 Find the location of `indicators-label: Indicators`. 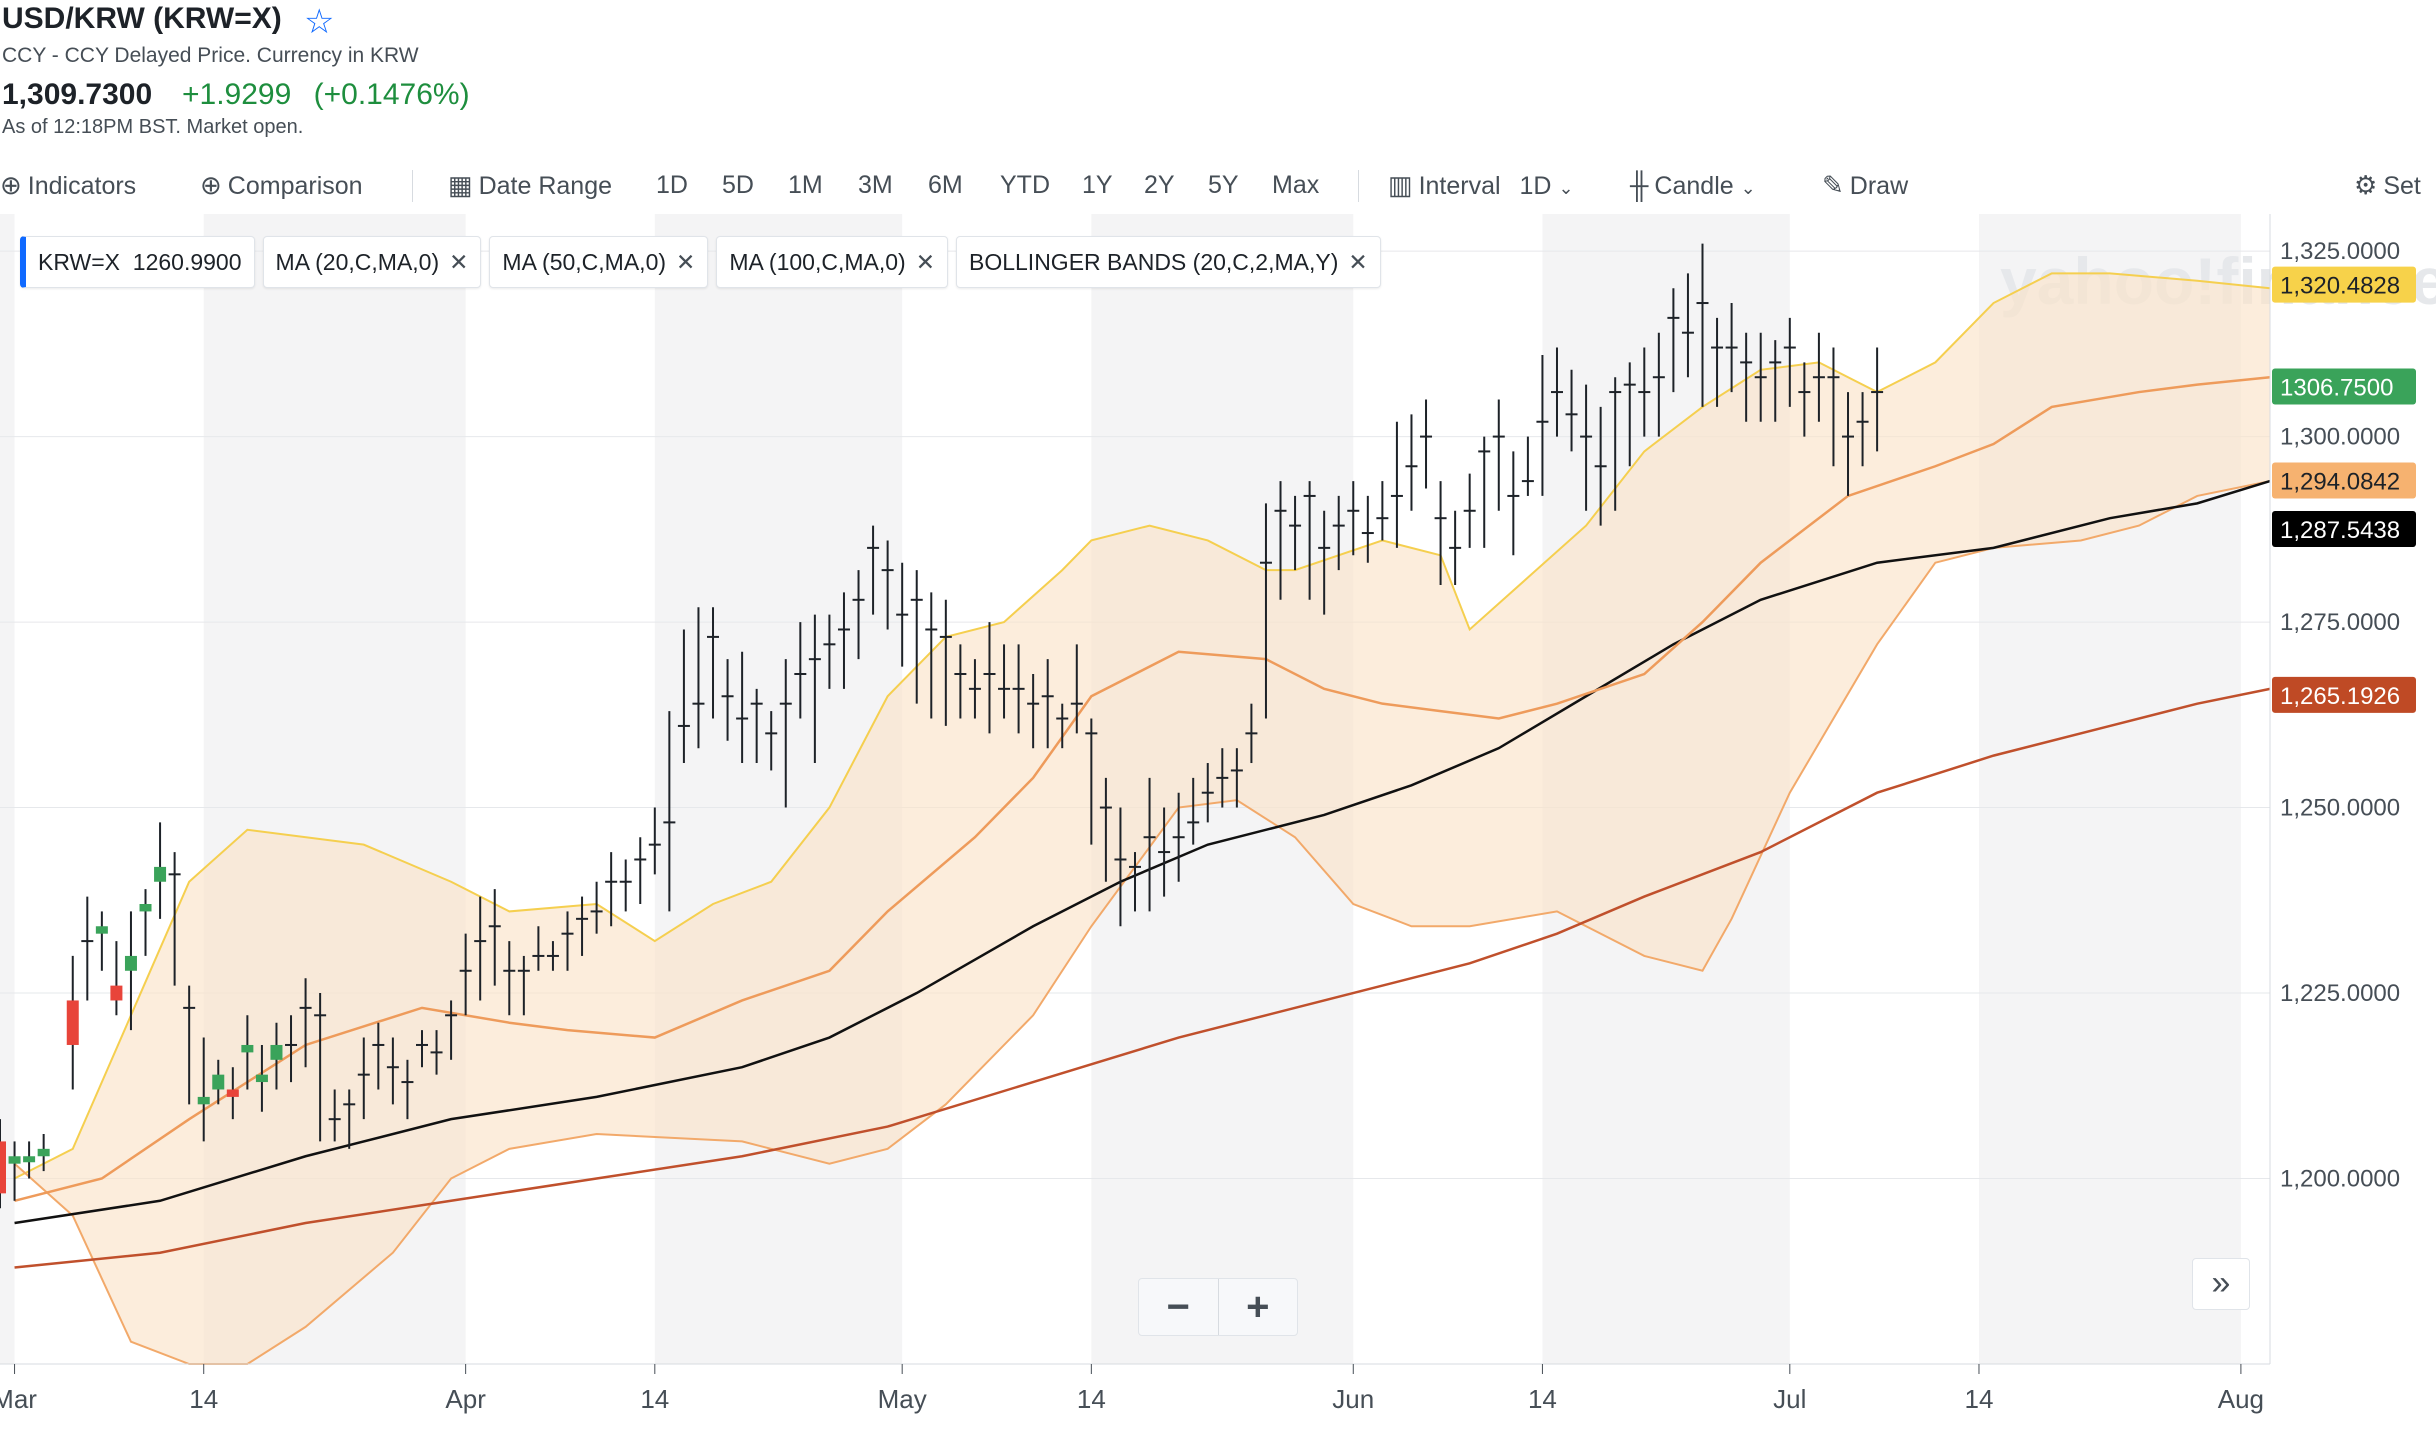

indicators-label: Indicators is located at coordinates (82, 186).